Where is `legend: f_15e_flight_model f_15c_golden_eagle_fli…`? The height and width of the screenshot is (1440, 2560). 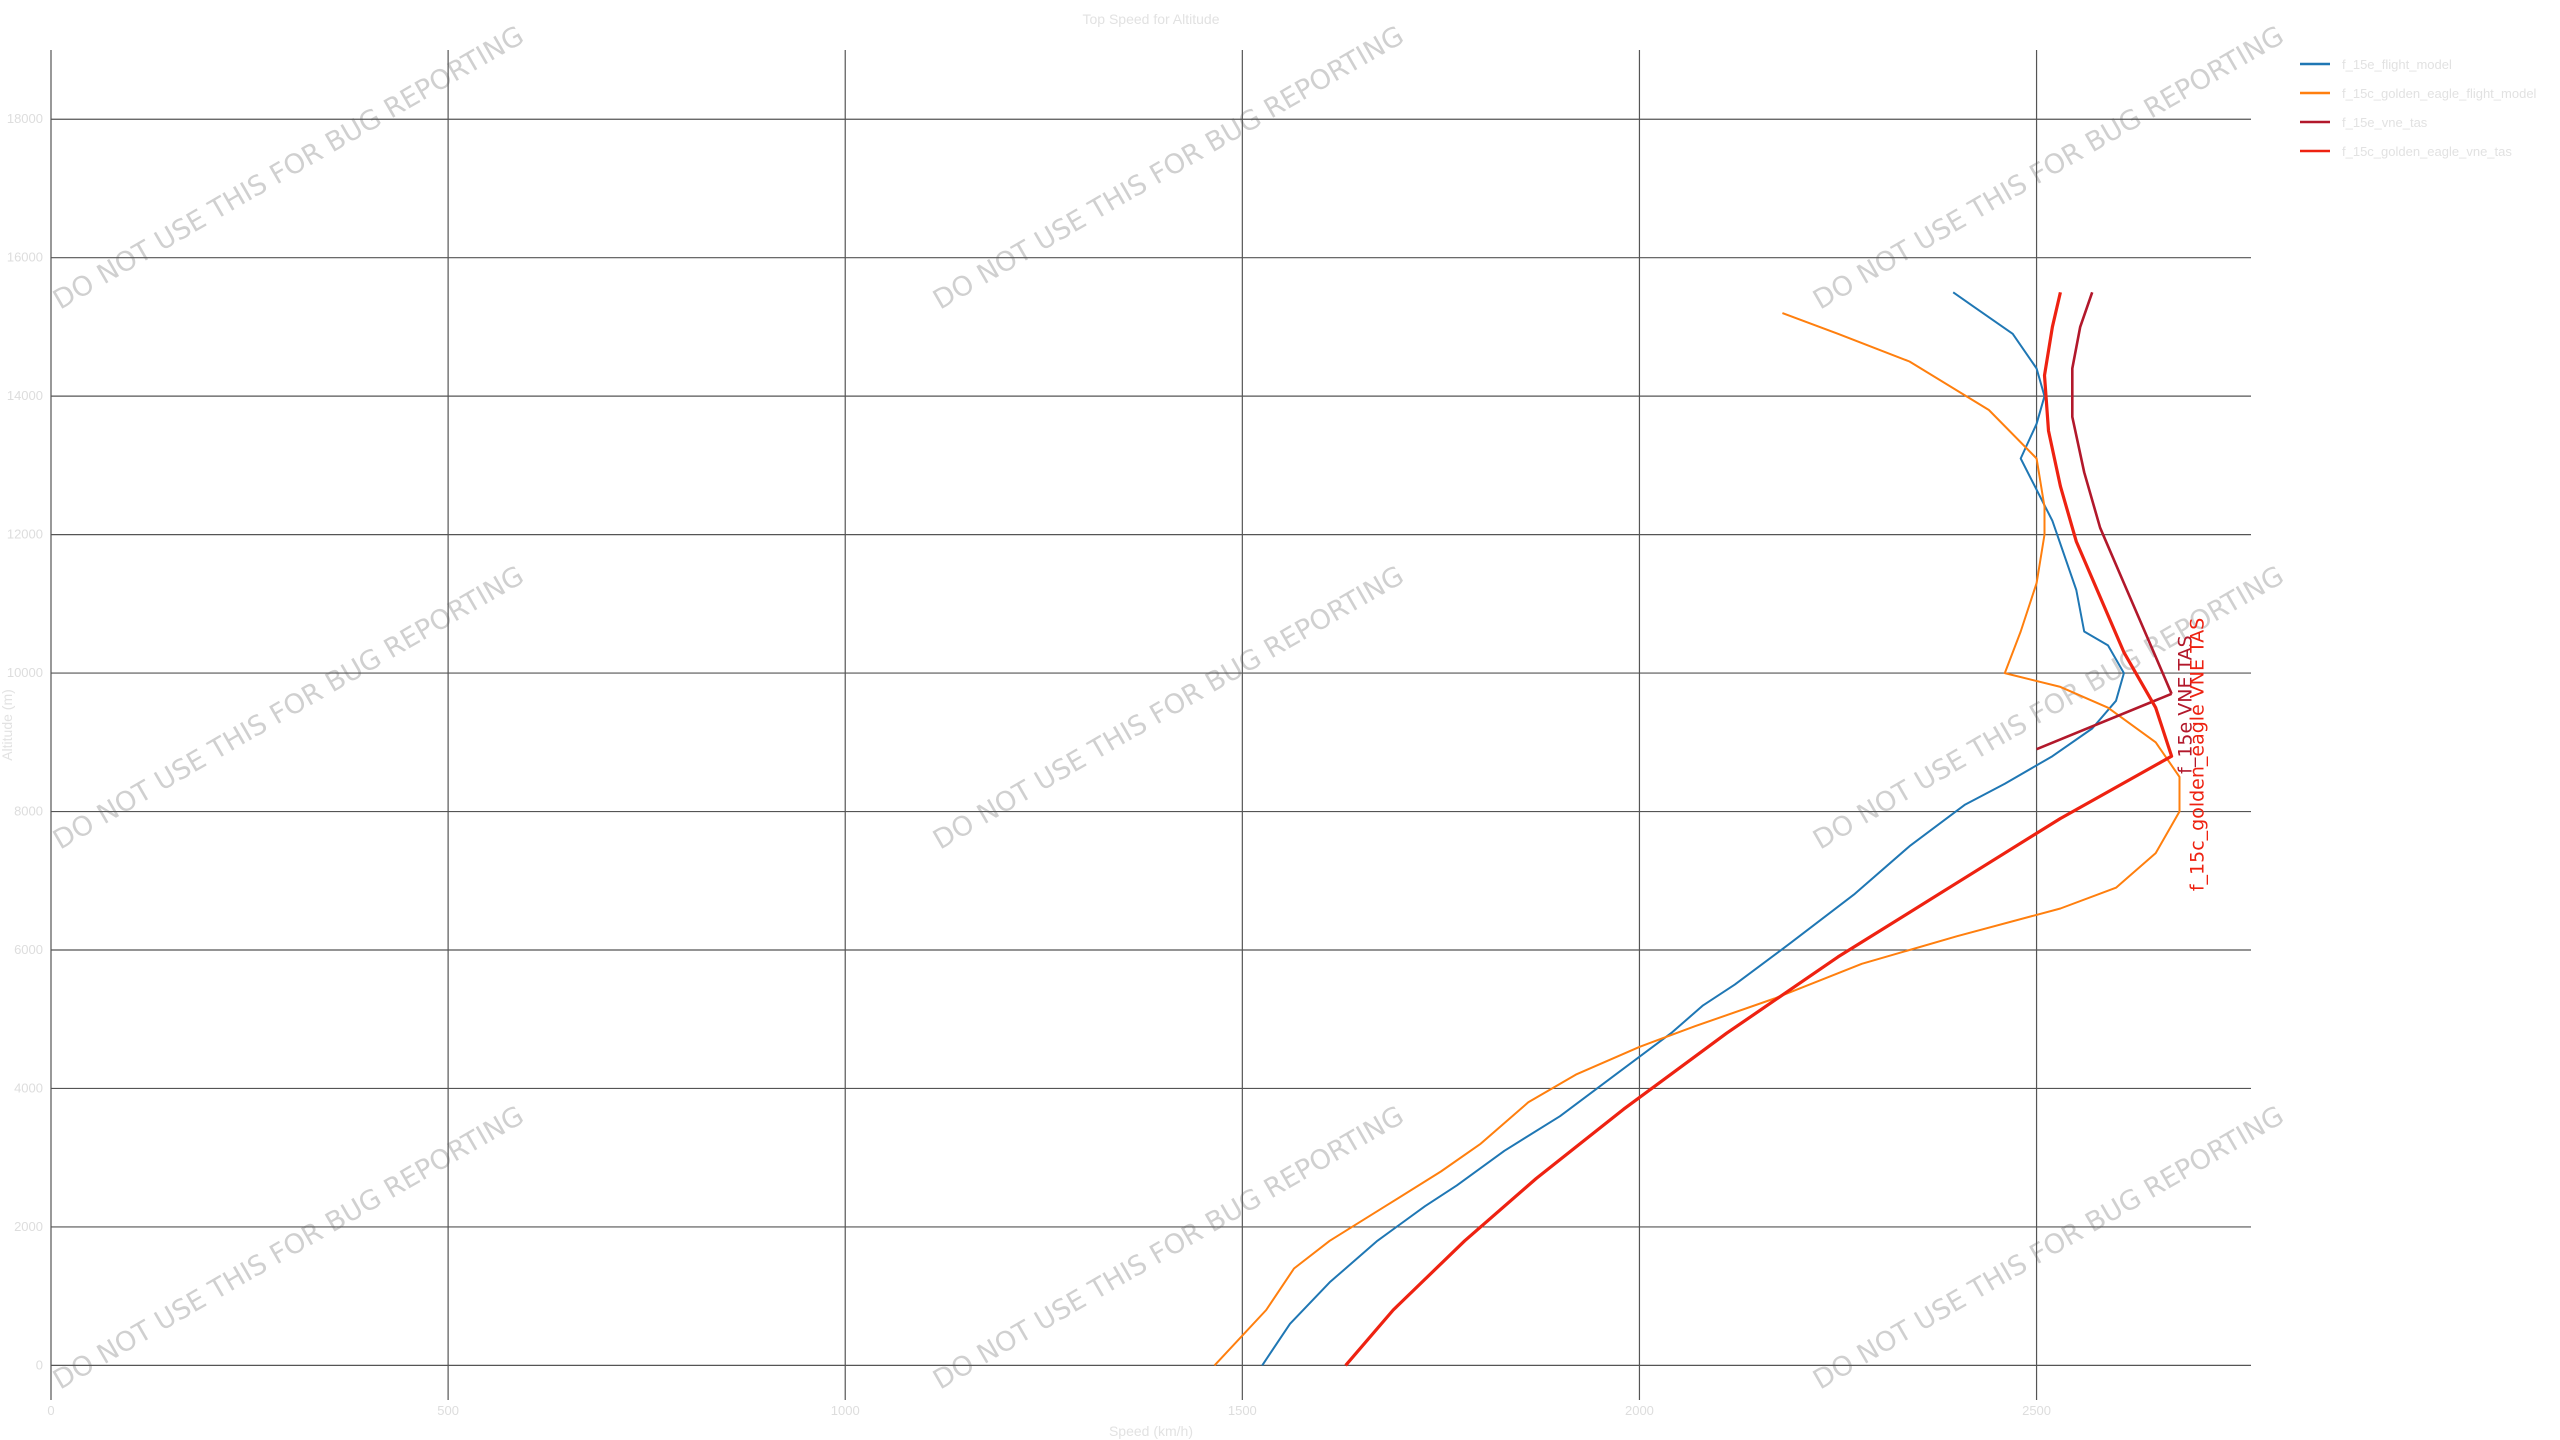
legend: f_15e_flight_model f_15c_golden_eagle_fli… is located at coordinates (2418, 108).